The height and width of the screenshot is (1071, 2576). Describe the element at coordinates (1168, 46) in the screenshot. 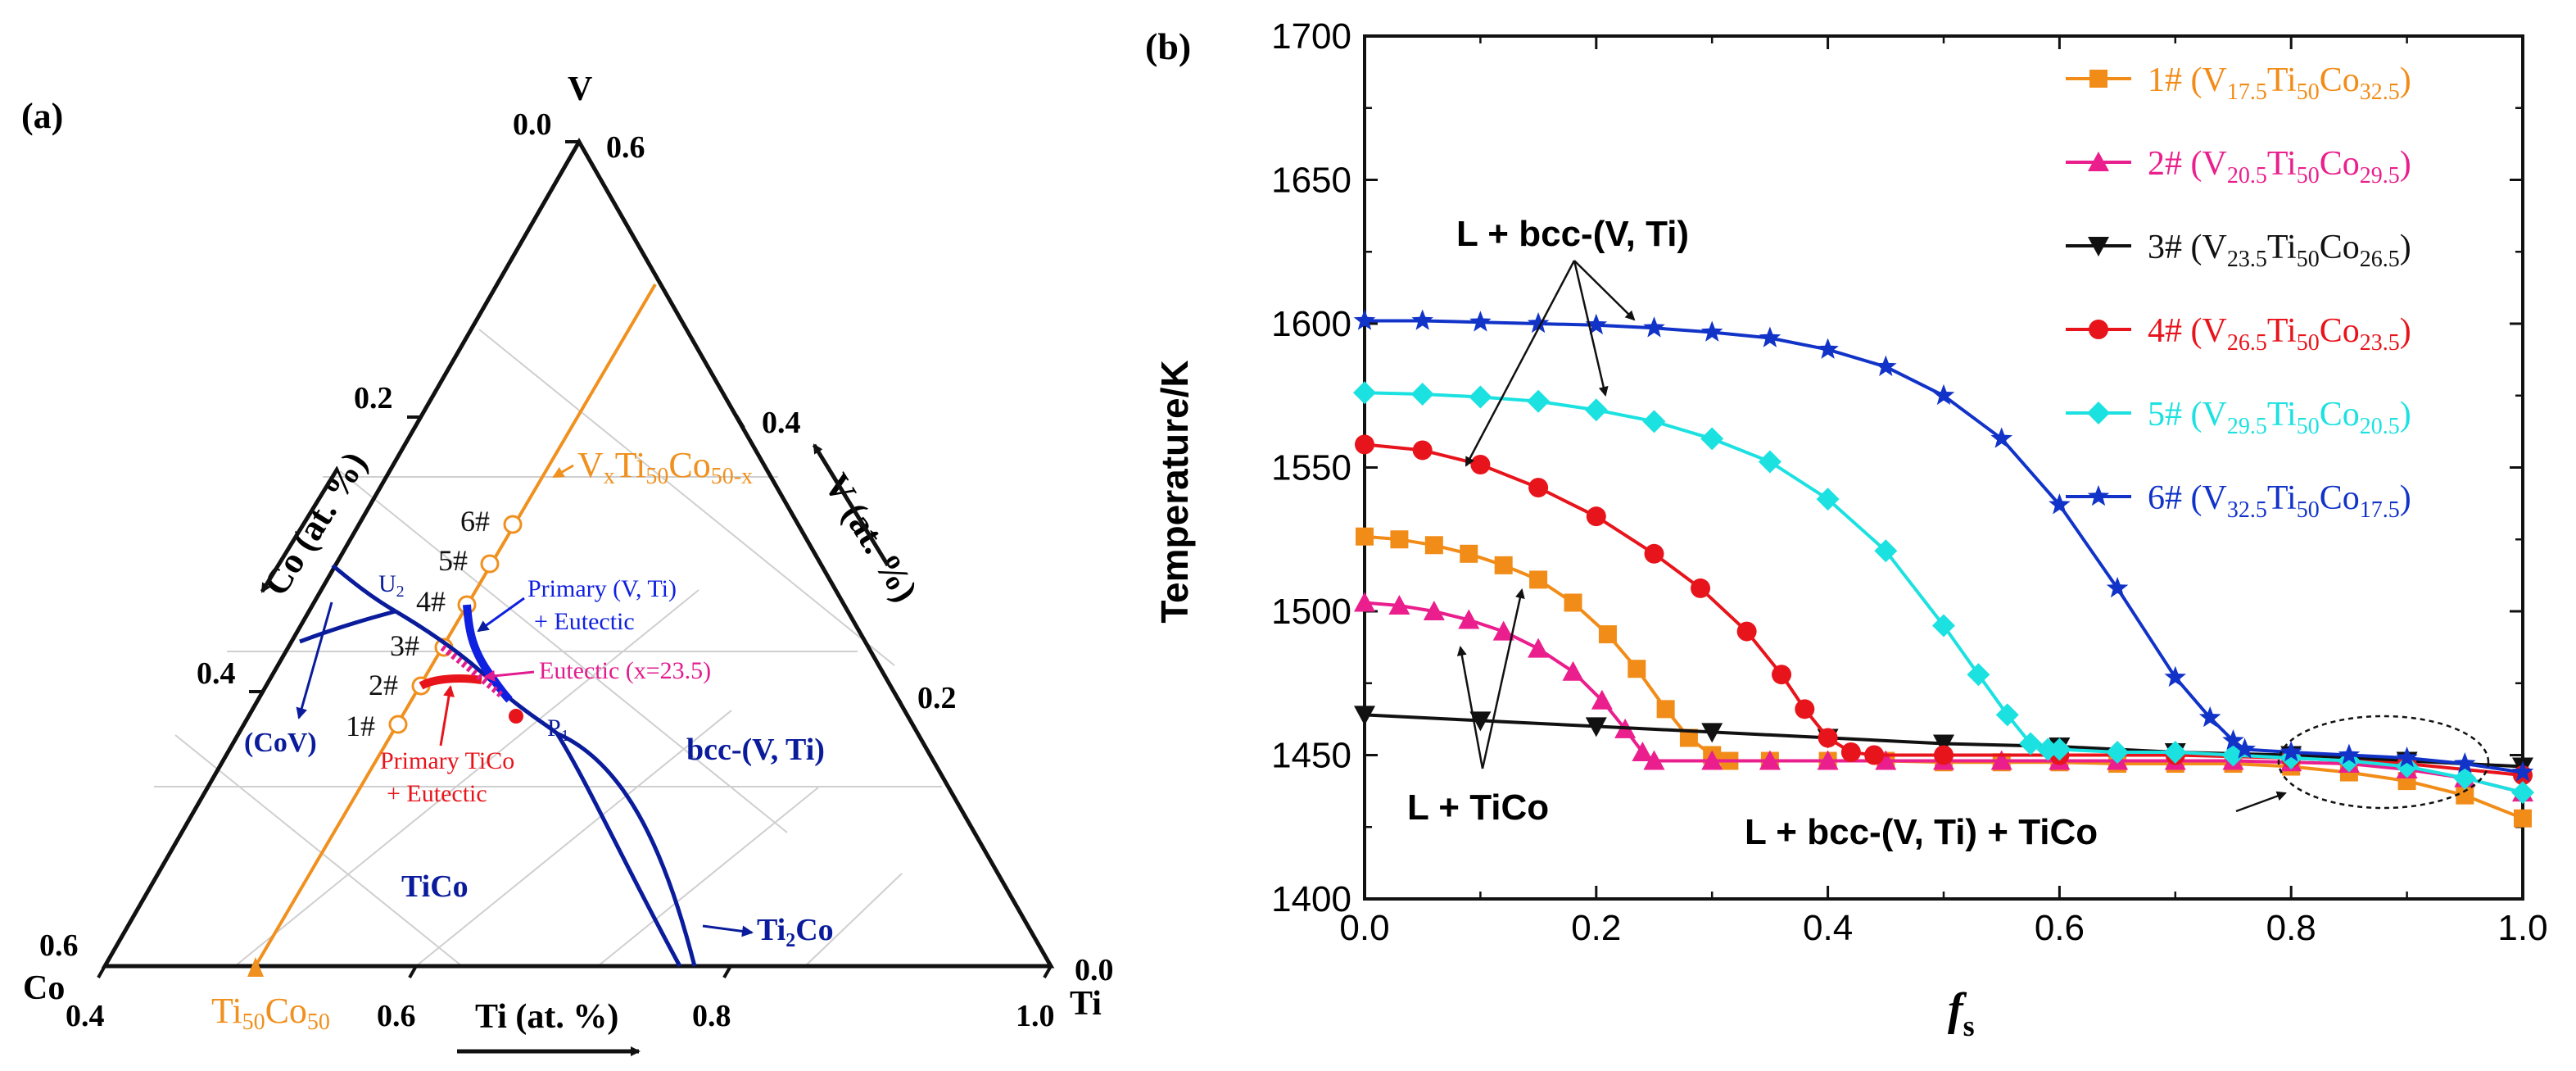

I see `panel-b-label: (b)` at that location.